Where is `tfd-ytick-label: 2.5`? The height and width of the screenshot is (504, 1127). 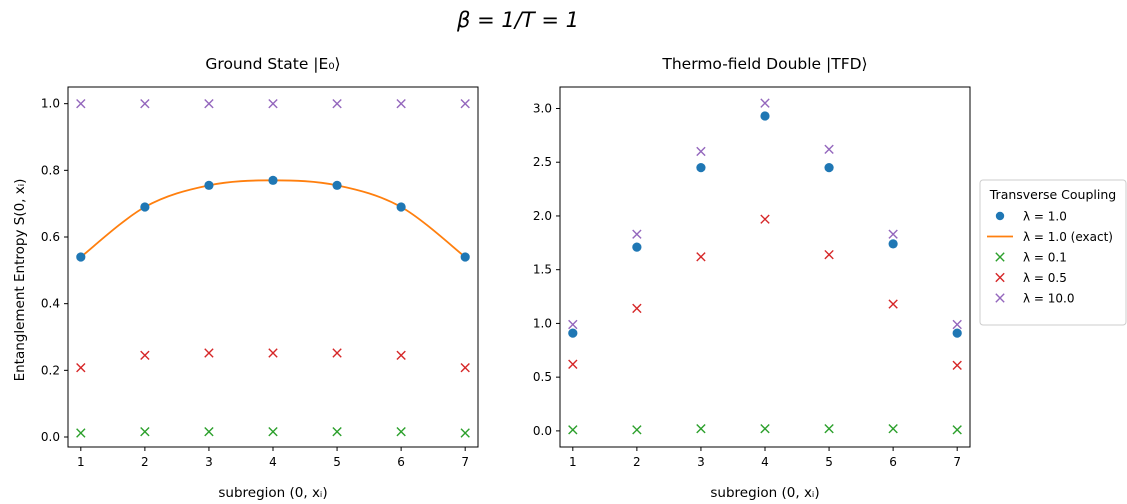 tfd-ytick-label: 2.5 is located at coordinates (542, 162).